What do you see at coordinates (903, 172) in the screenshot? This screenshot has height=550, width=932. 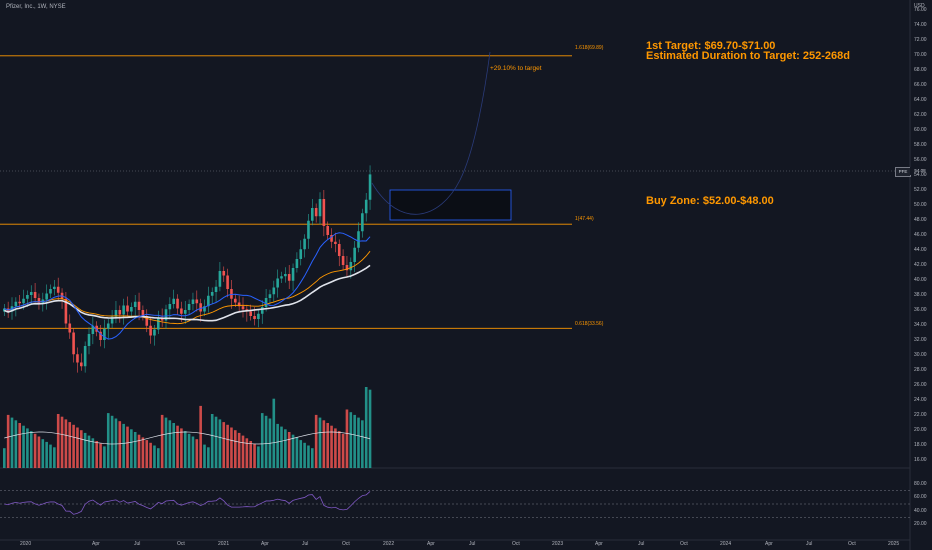 I see `symbol-price-tag: PFE` at bounding box center [903, 172].